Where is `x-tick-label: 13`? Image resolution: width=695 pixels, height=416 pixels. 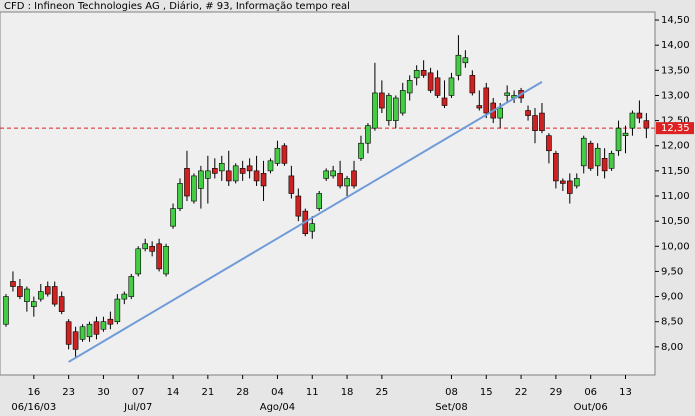
x-tick-label: 13 is located at coordinates (625, 392).